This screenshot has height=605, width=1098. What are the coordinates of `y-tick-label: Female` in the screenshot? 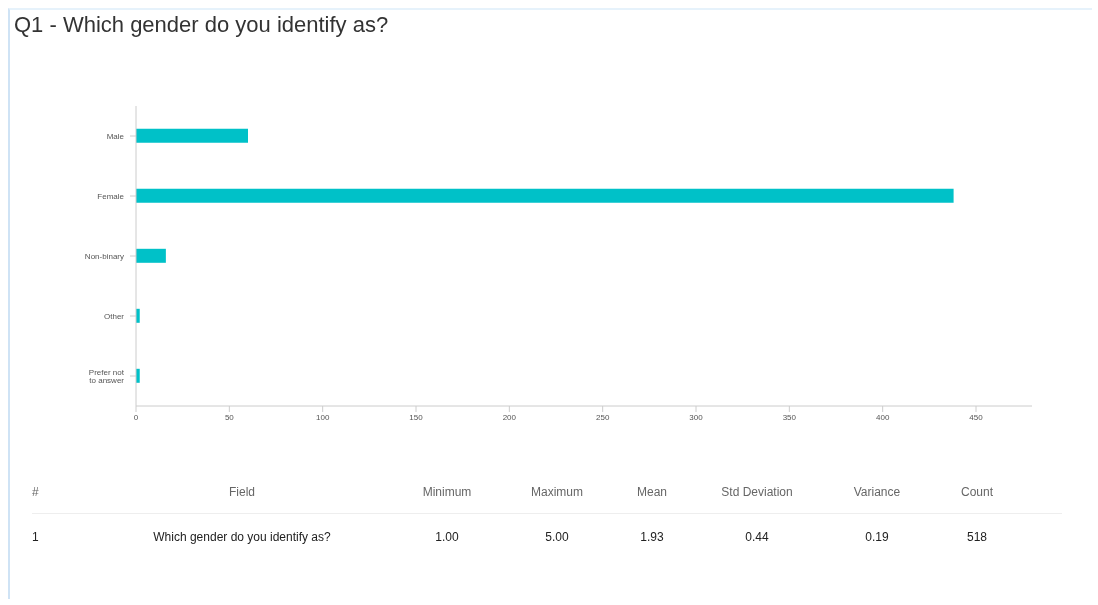 It's located at (111, 196).